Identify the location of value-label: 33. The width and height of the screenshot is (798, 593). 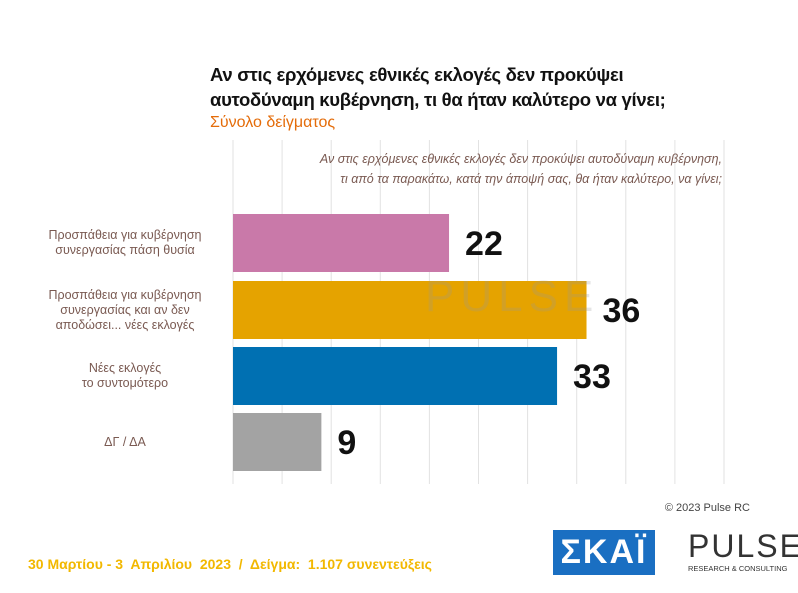
(592, 377).